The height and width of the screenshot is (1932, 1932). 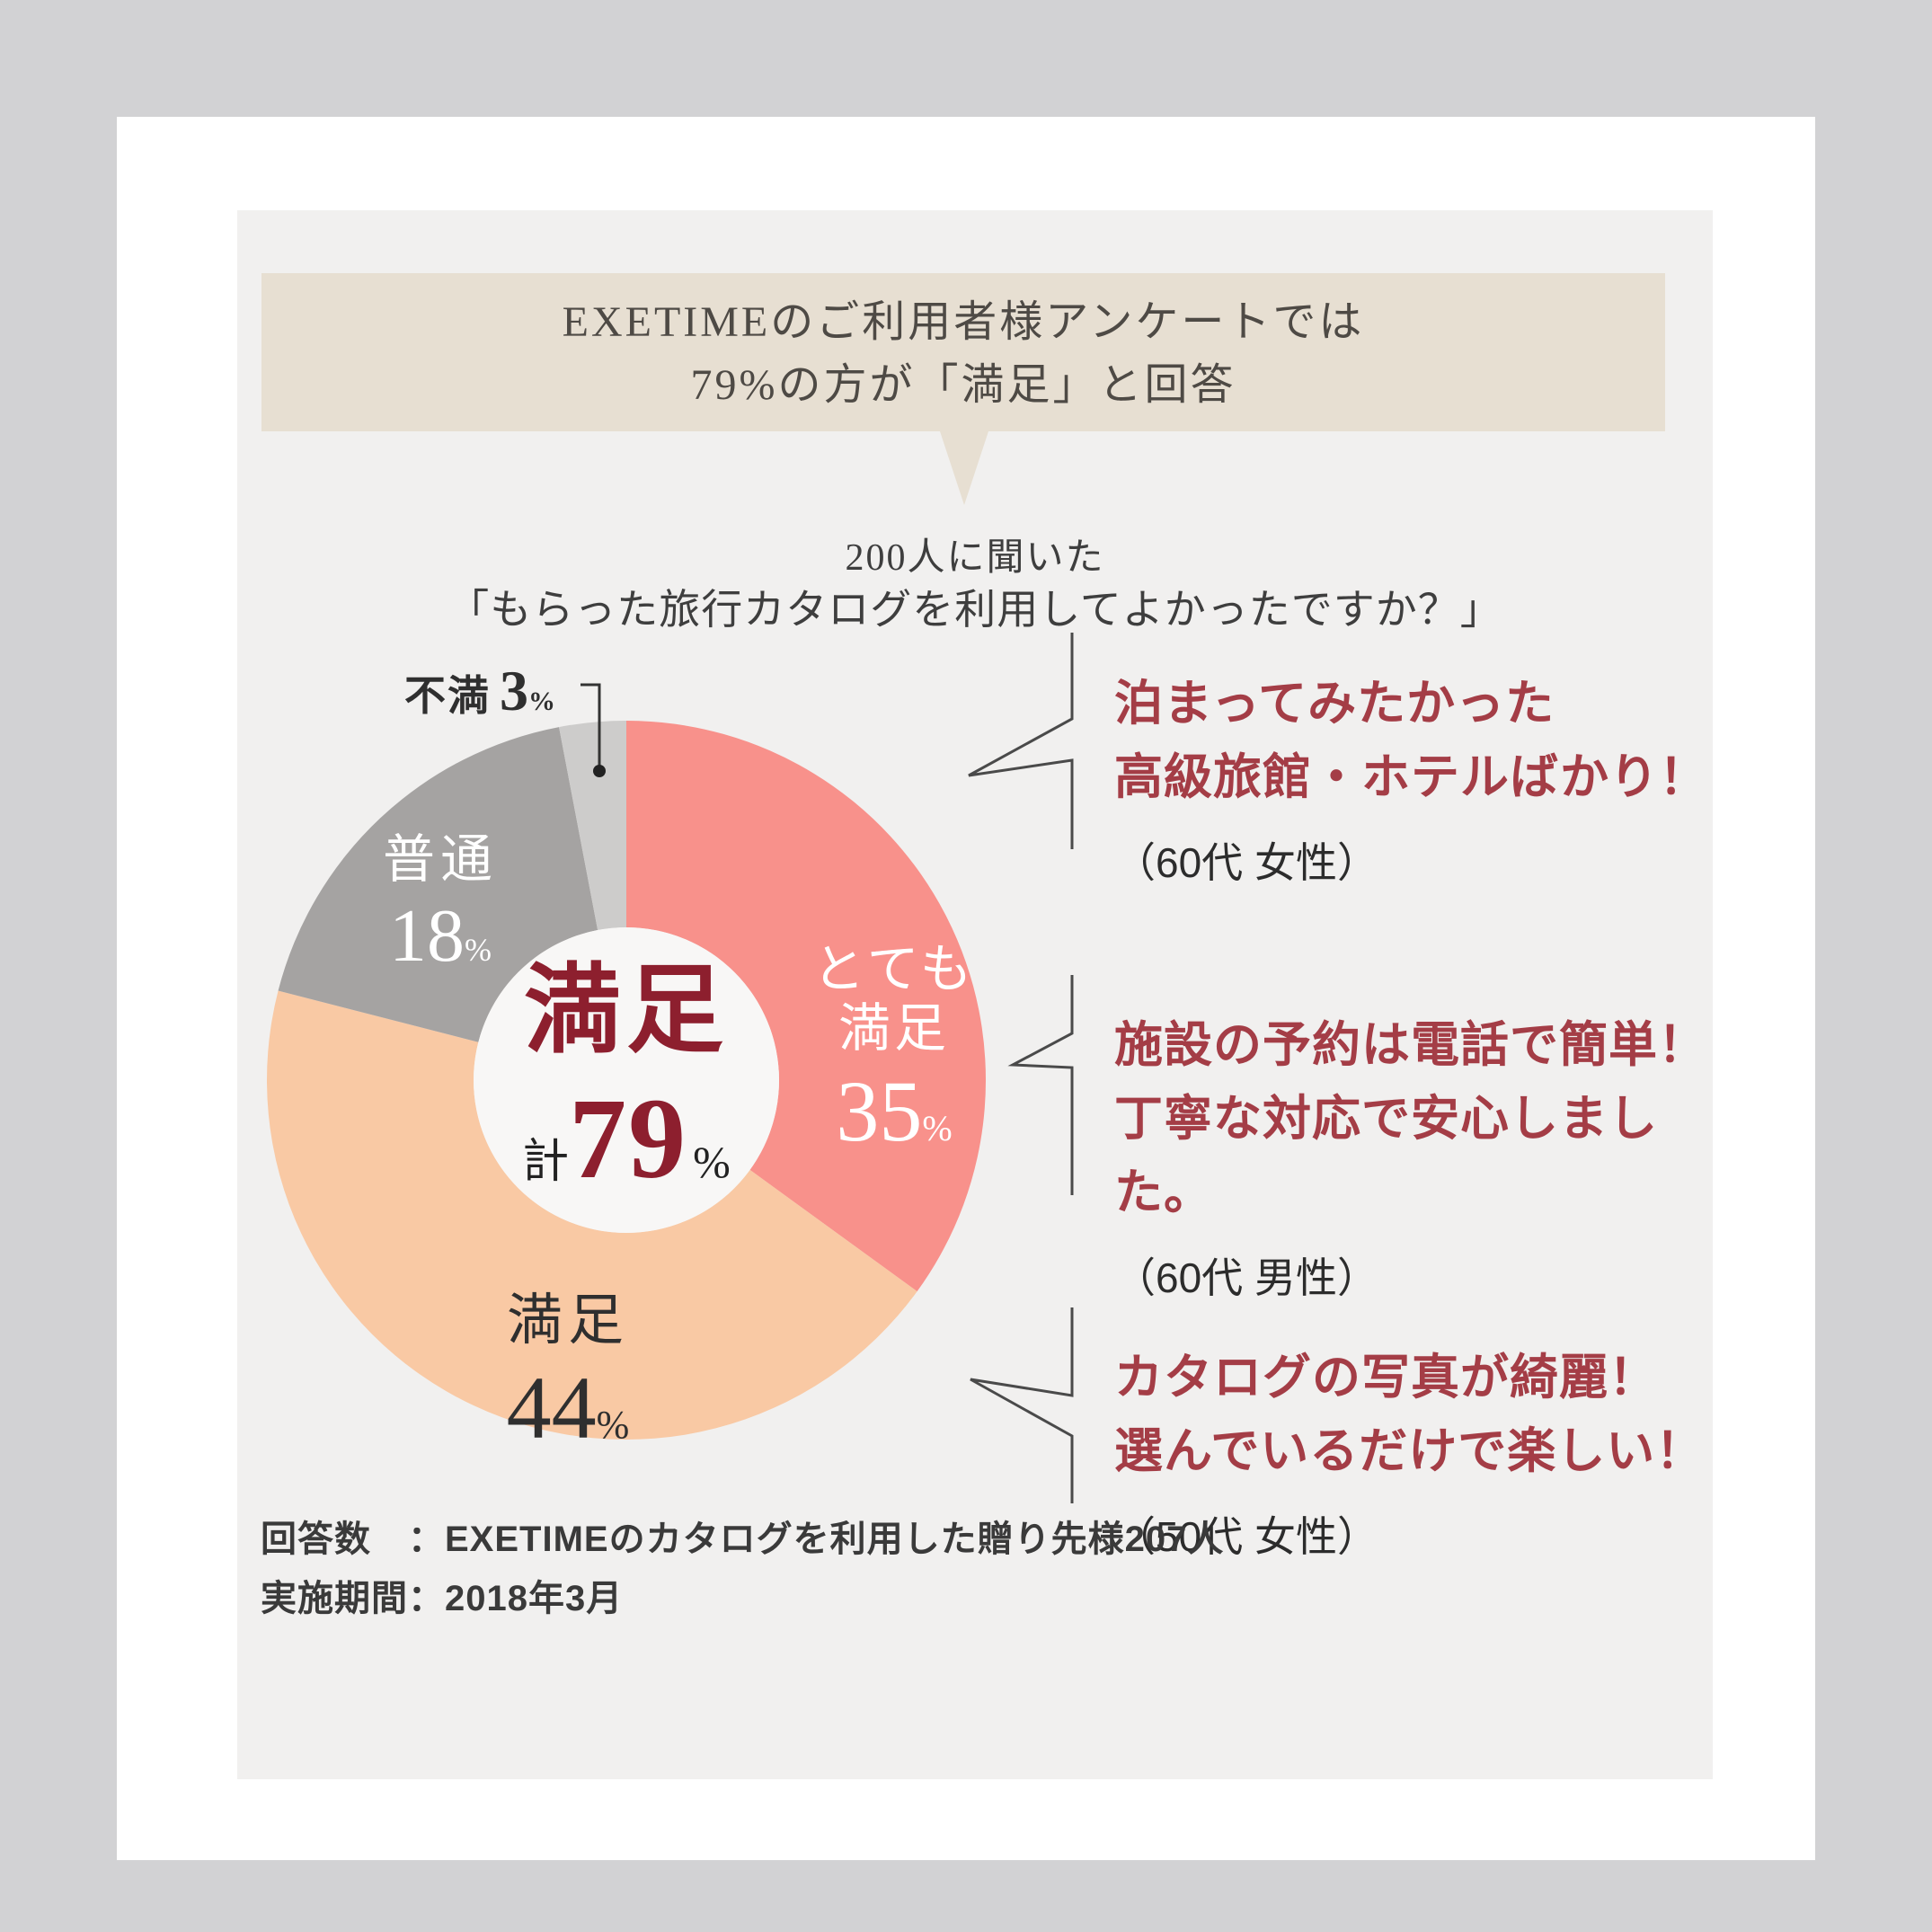 I want to click on testimonial-attribution: （60代 男性）, so click(x=1246, y=1277).